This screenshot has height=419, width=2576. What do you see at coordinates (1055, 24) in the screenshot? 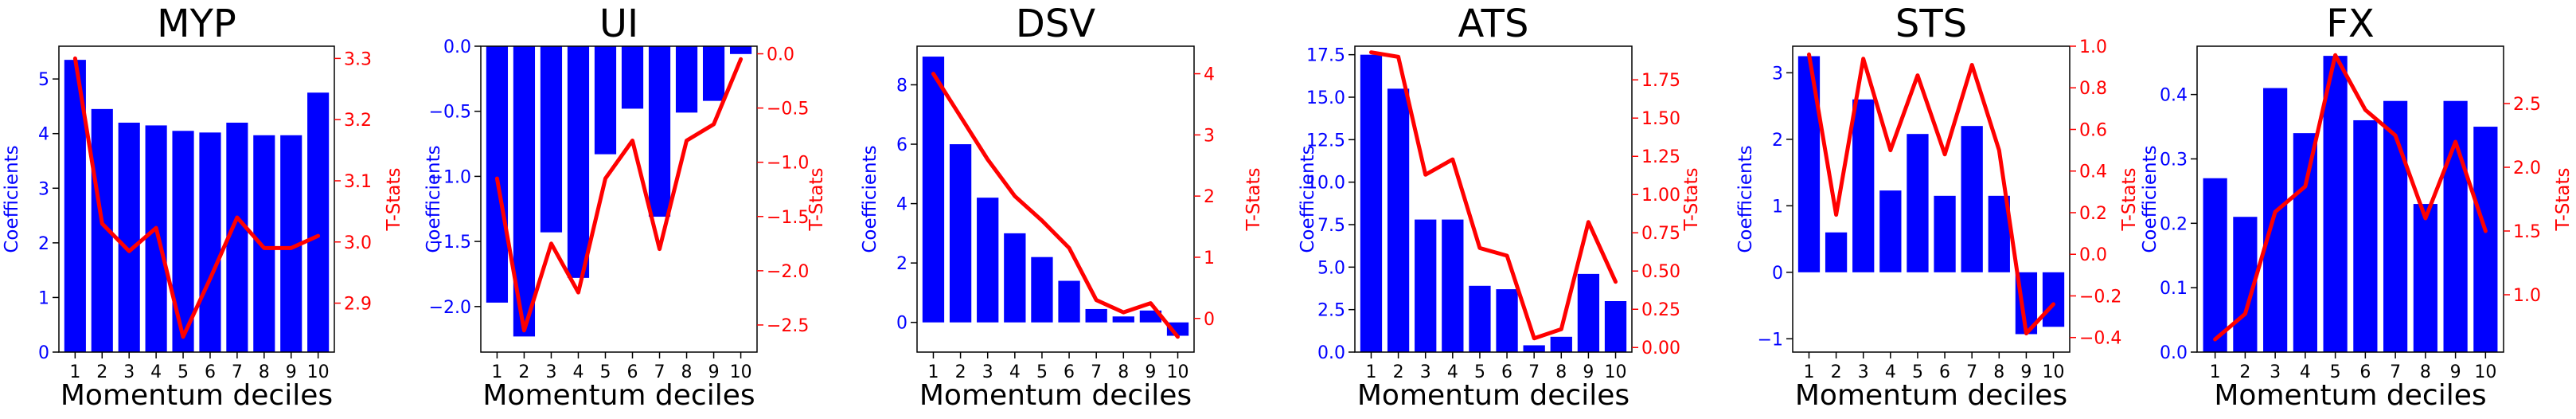
I see `chart-title: DSV` at bounding box center [1055, 24].